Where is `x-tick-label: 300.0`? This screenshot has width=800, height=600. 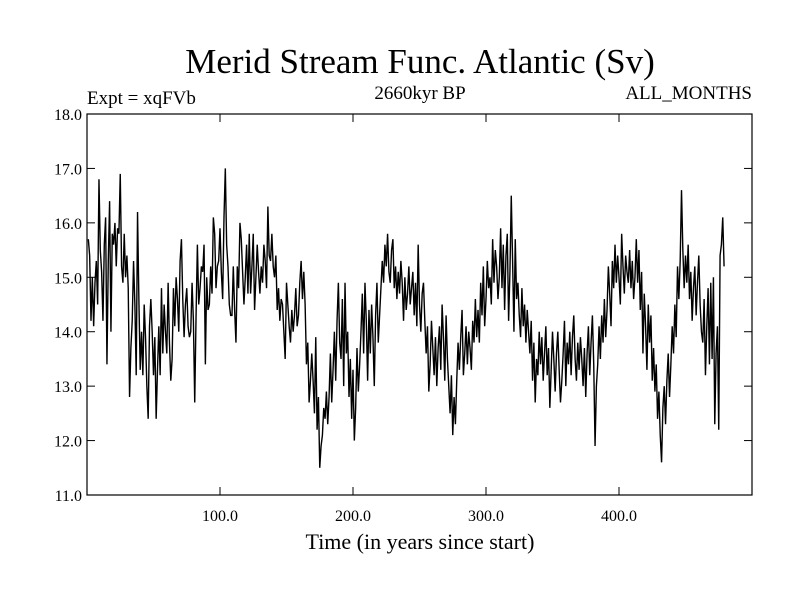
x-tick-label: 300.0 is located at coordinates (486, 516).